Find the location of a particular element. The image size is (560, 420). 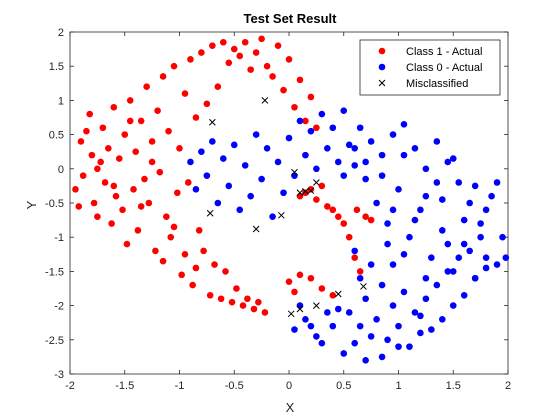

chart-title: Test Set Result is located at coordinates (291, 18).